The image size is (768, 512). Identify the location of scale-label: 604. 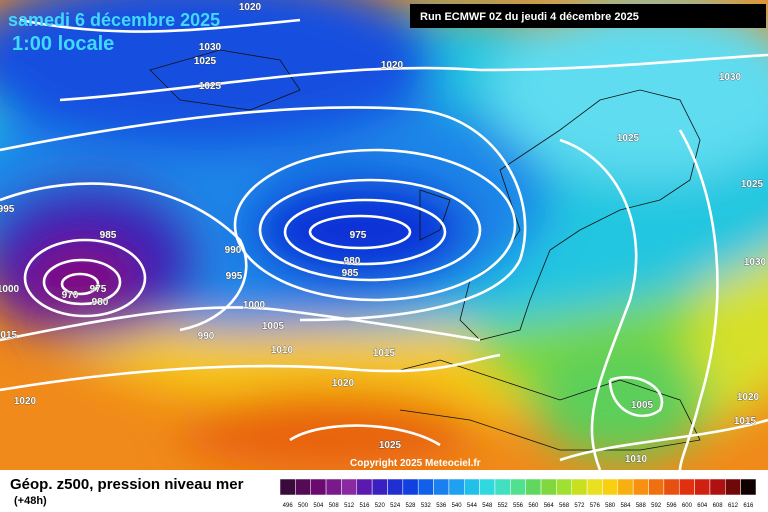
(702, 506).